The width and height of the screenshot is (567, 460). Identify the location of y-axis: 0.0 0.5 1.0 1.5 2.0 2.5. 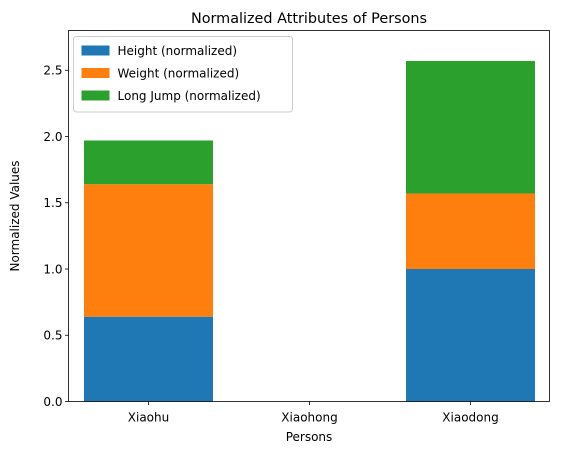
(56, 236).